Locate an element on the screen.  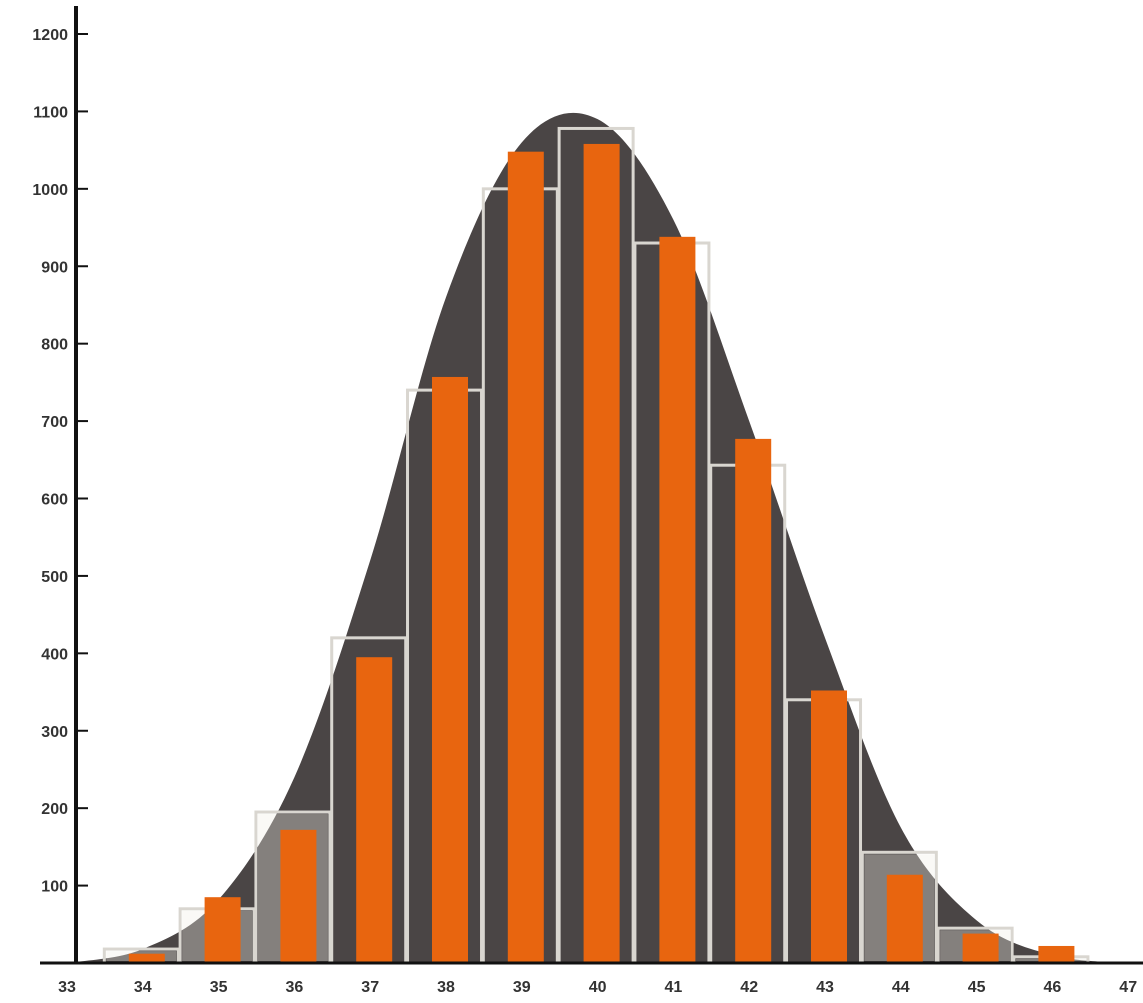
y-tick-label-600: 600 is located at coordinates (54, 500).